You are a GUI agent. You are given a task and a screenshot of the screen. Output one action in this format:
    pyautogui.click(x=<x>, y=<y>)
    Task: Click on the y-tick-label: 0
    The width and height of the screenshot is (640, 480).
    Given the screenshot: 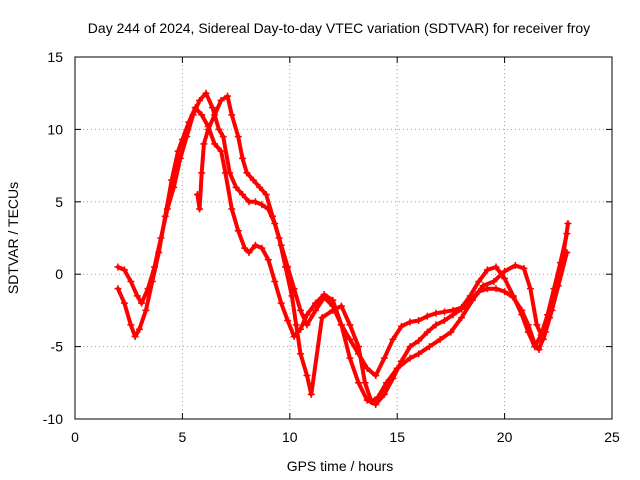 What is the action you would take?
    pyautogui.click(x=59, y=274)
    